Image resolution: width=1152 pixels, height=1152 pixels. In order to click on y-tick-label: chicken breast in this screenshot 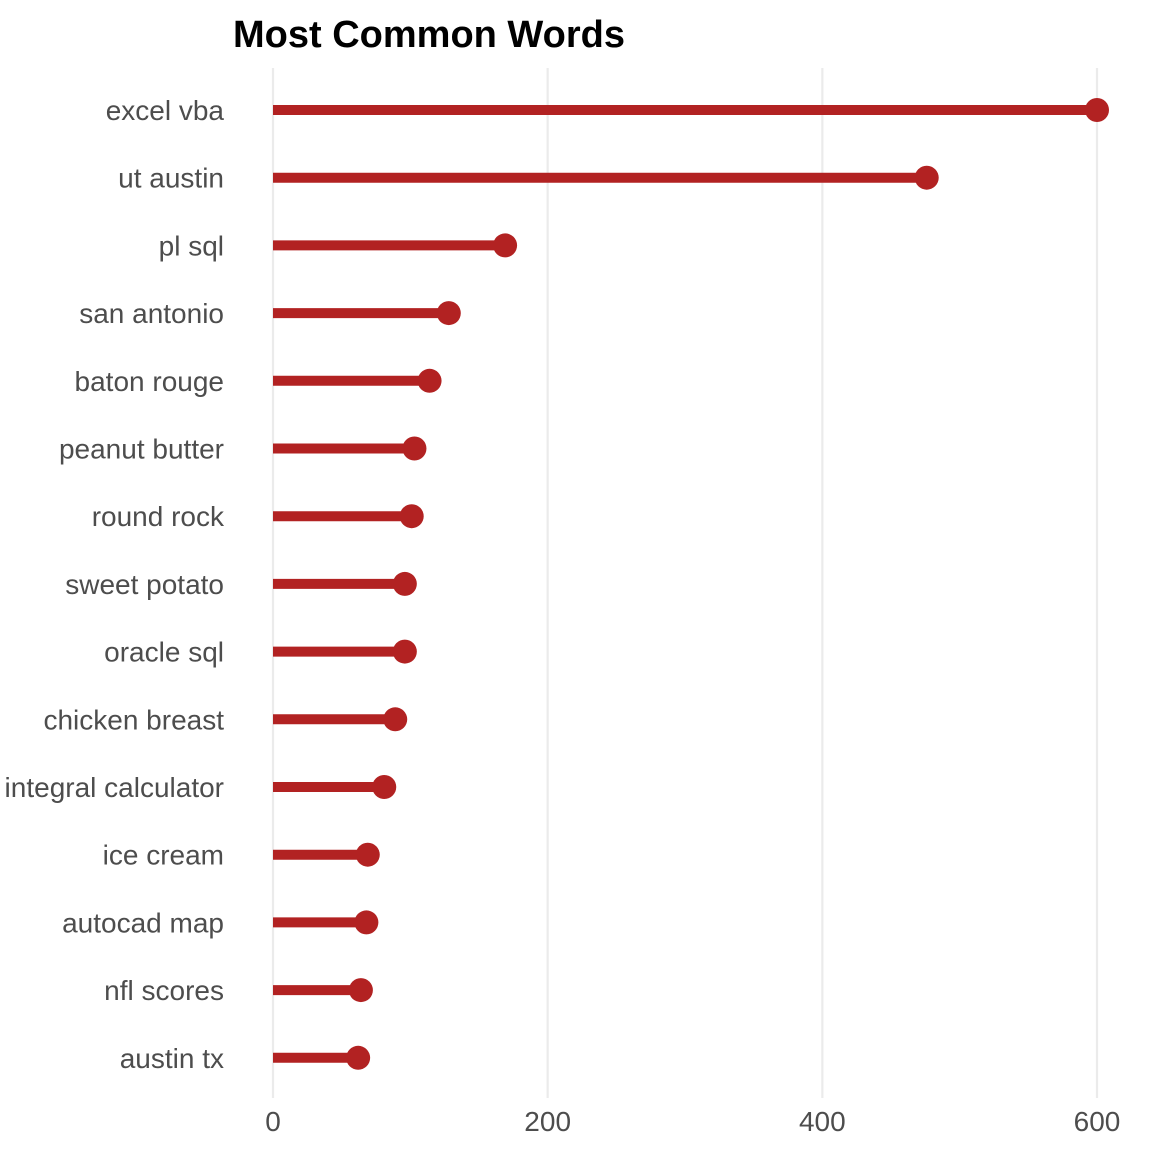, I will do `click(133, 719)`.